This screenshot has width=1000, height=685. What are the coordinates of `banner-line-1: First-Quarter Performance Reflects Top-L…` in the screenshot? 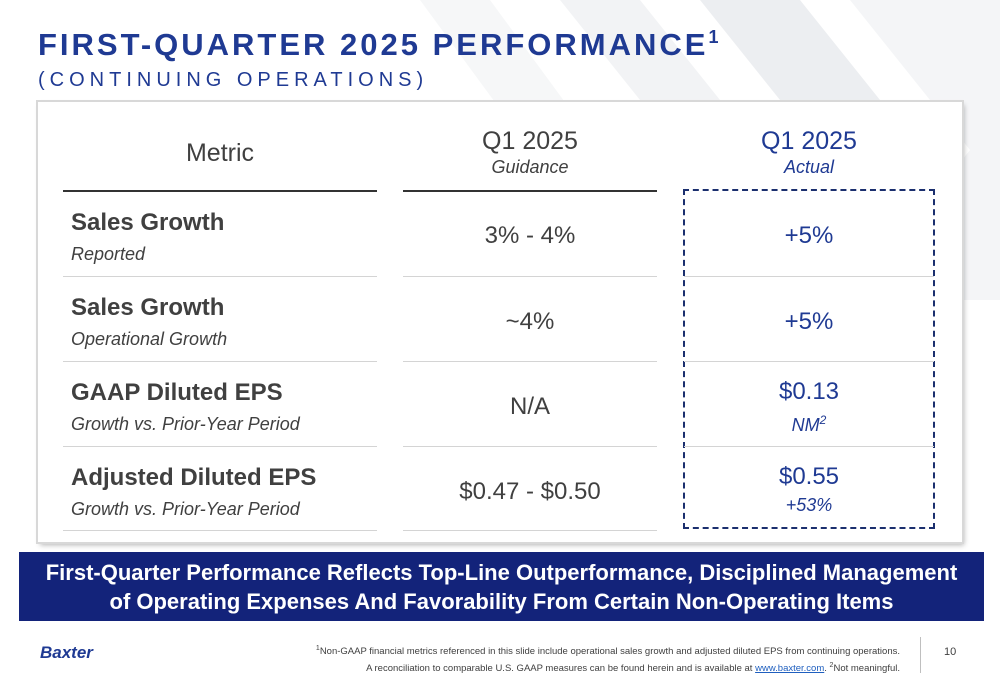 It's located at (501, 572).